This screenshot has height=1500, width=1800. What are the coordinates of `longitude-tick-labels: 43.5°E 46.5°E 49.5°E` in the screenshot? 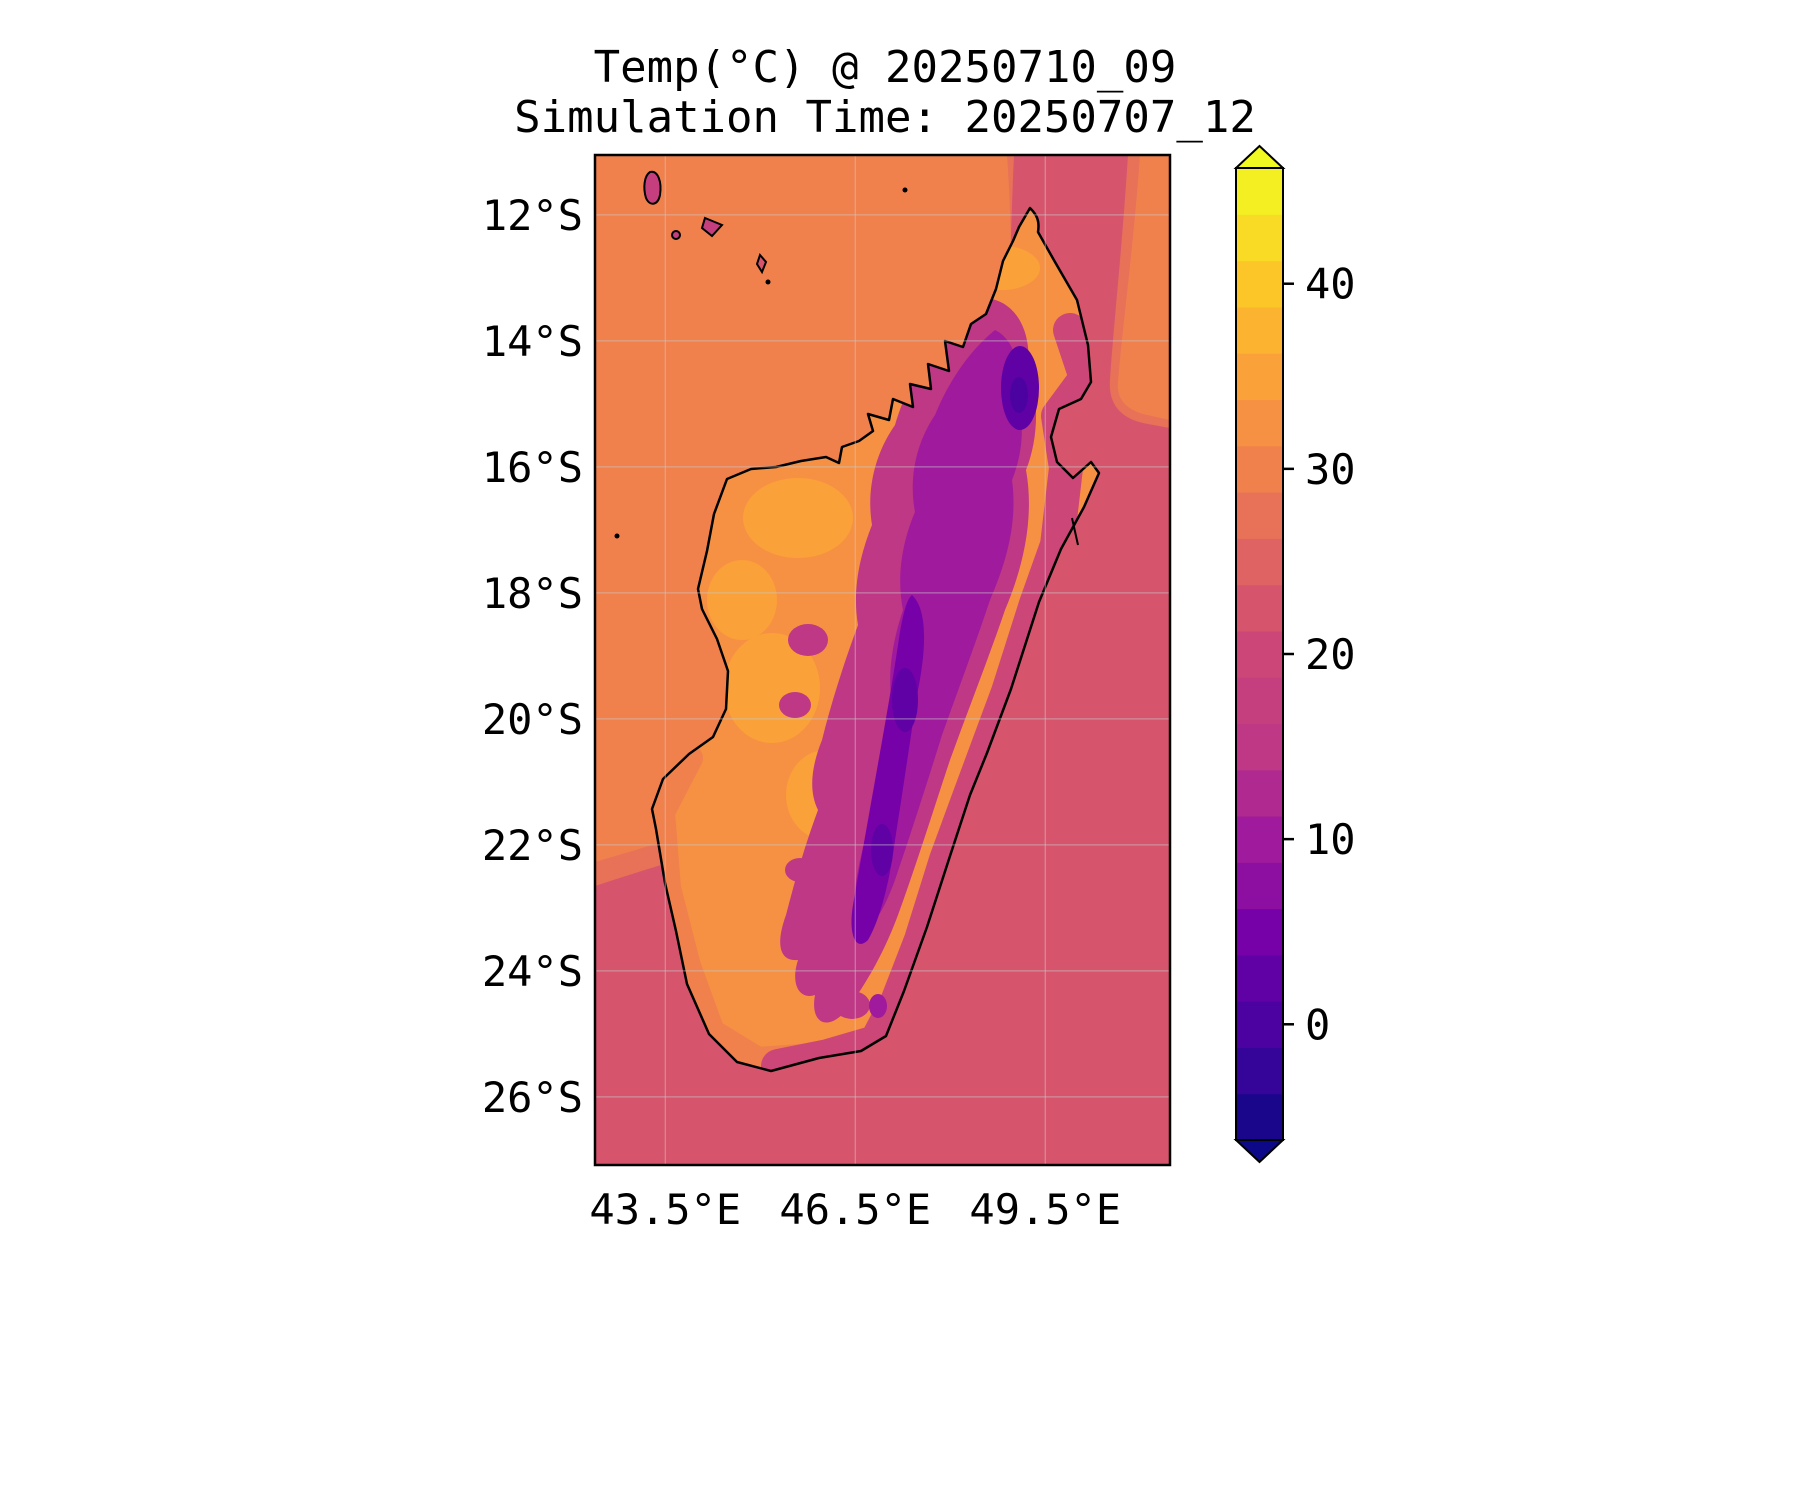 It's located at (855, 1209).